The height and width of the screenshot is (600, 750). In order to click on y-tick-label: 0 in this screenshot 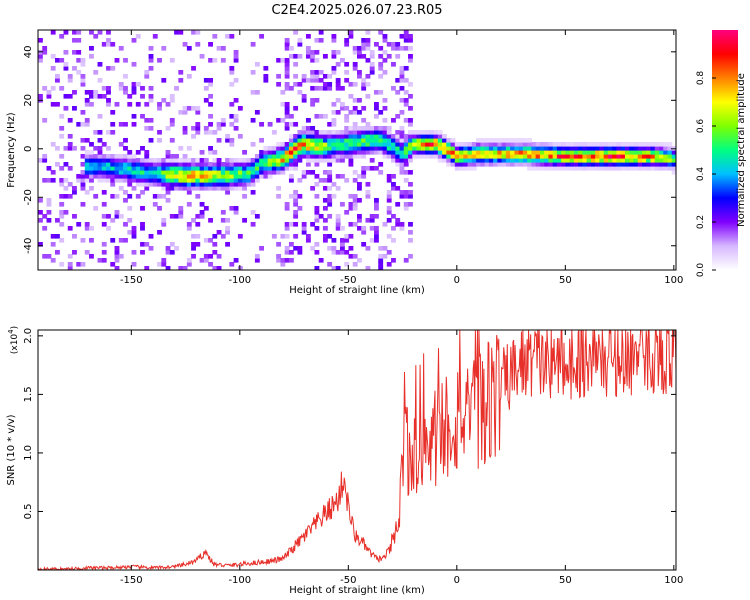, I will do `click(28, 149)`.